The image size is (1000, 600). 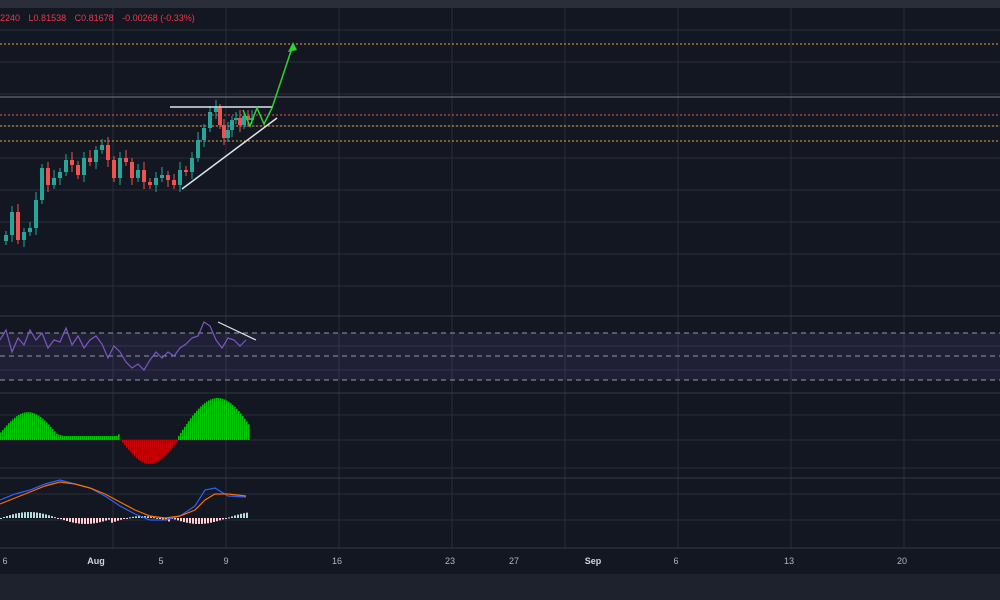 What do you see at coordinates (225, 561) in the screenshot?
I see `x-axis-label-3: 9` at bounding box center [225, 561].